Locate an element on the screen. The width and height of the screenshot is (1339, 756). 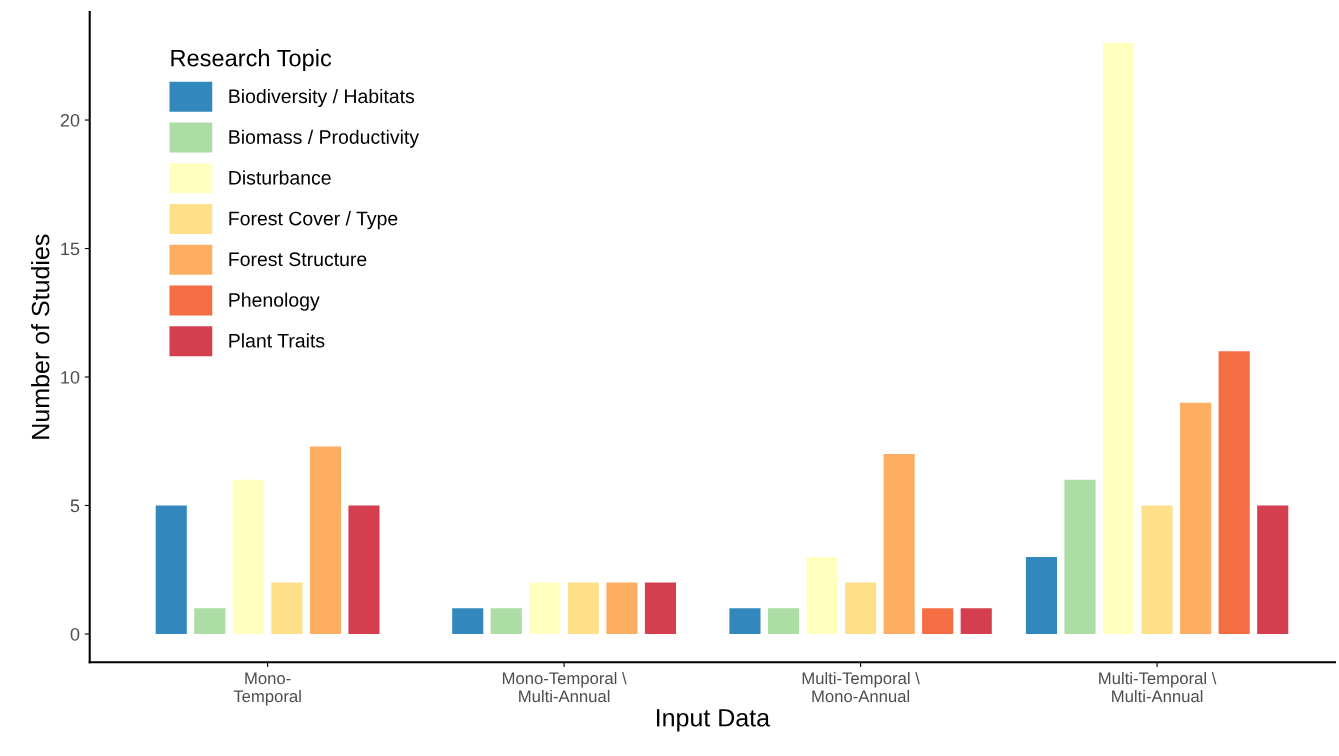
legend-label: Biomass / Productivity is located at coordinates (324, 138).